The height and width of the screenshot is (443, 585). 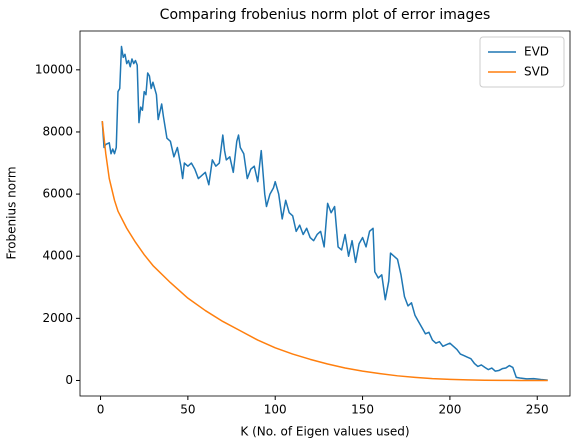 What do you see at coordinates (57, 131) in the screenshot?
I see `y-tick-label: 8000` at bounding box center [57, 131].